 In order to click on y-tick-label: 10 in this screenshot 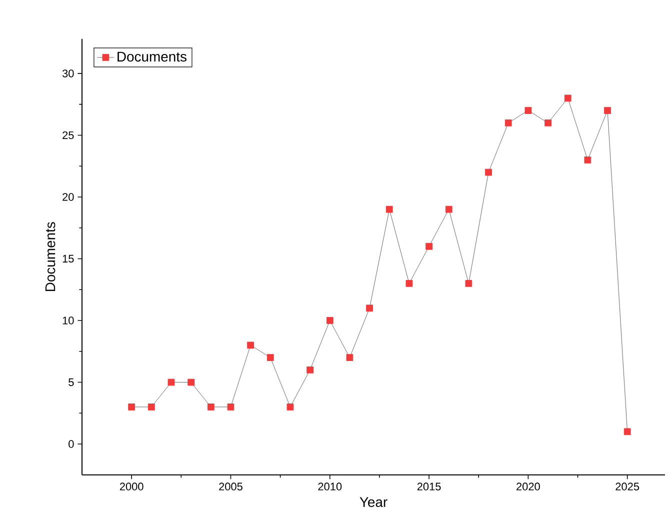, I will do `click(68, 320)`.